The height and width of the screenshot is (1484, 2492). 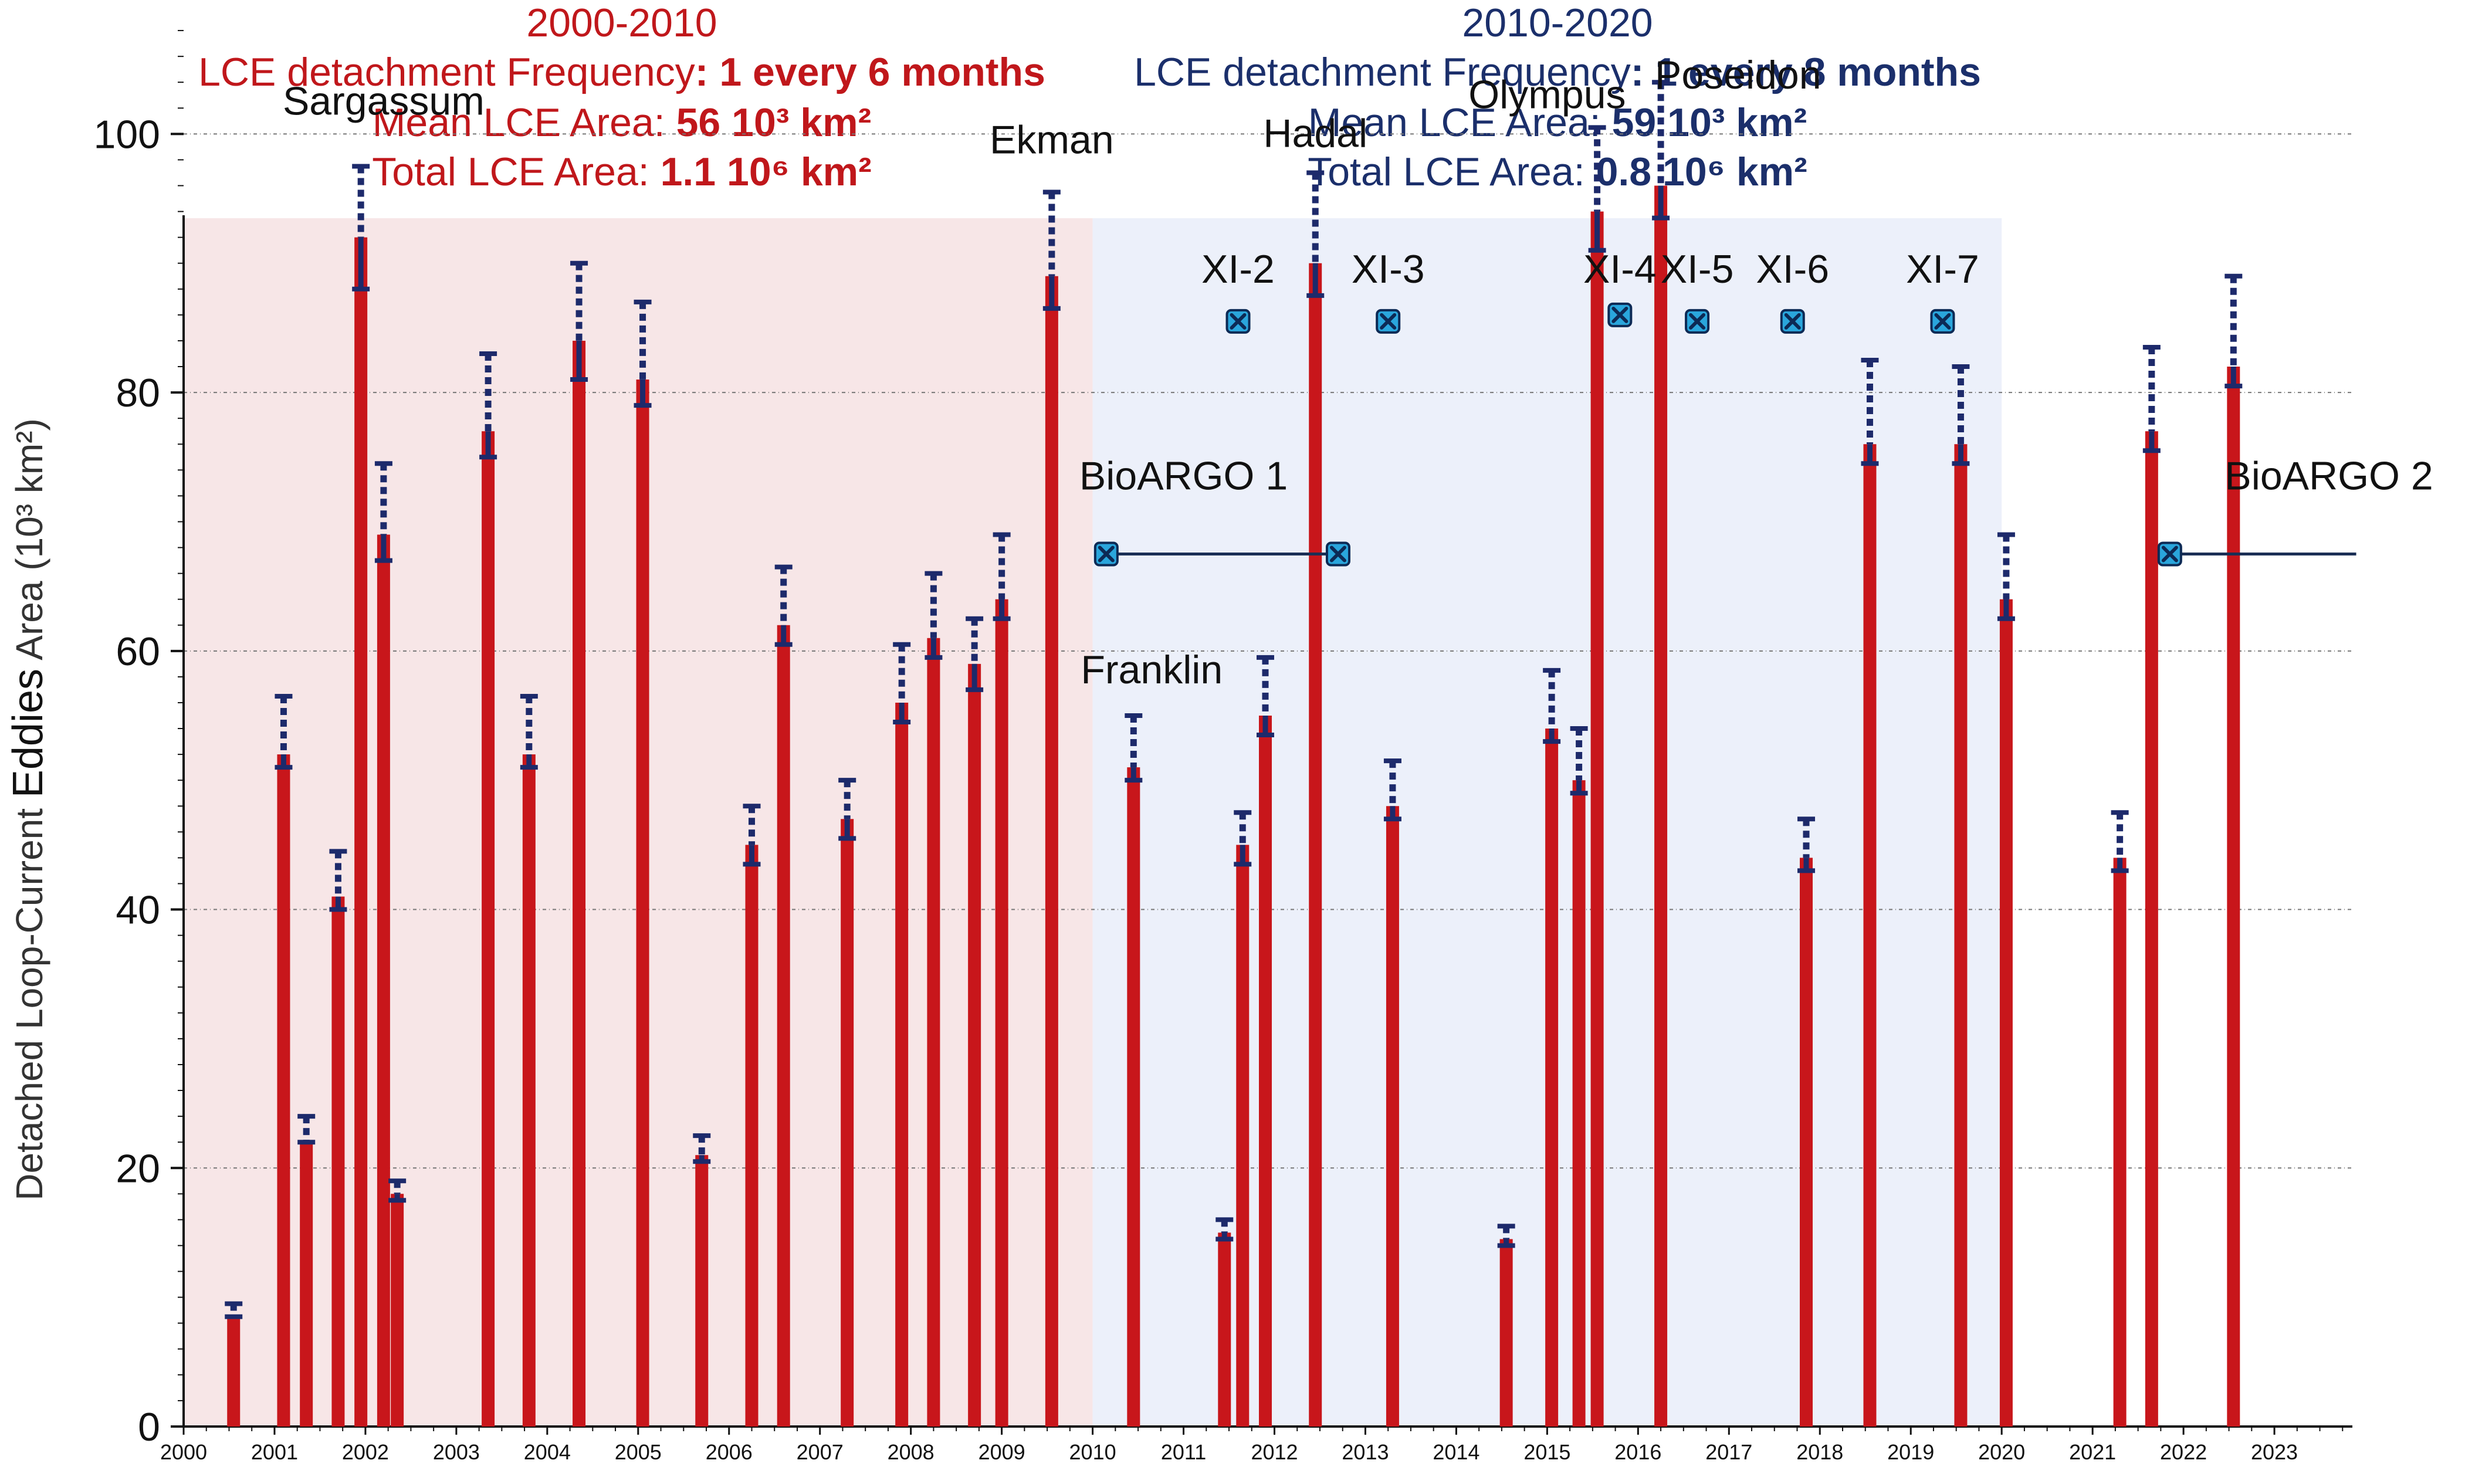 What do you see at coordinates (729, 1452) in the screenshot?
I see `x-tick-label-2006: 2006` at bounding box center [729, 1452].